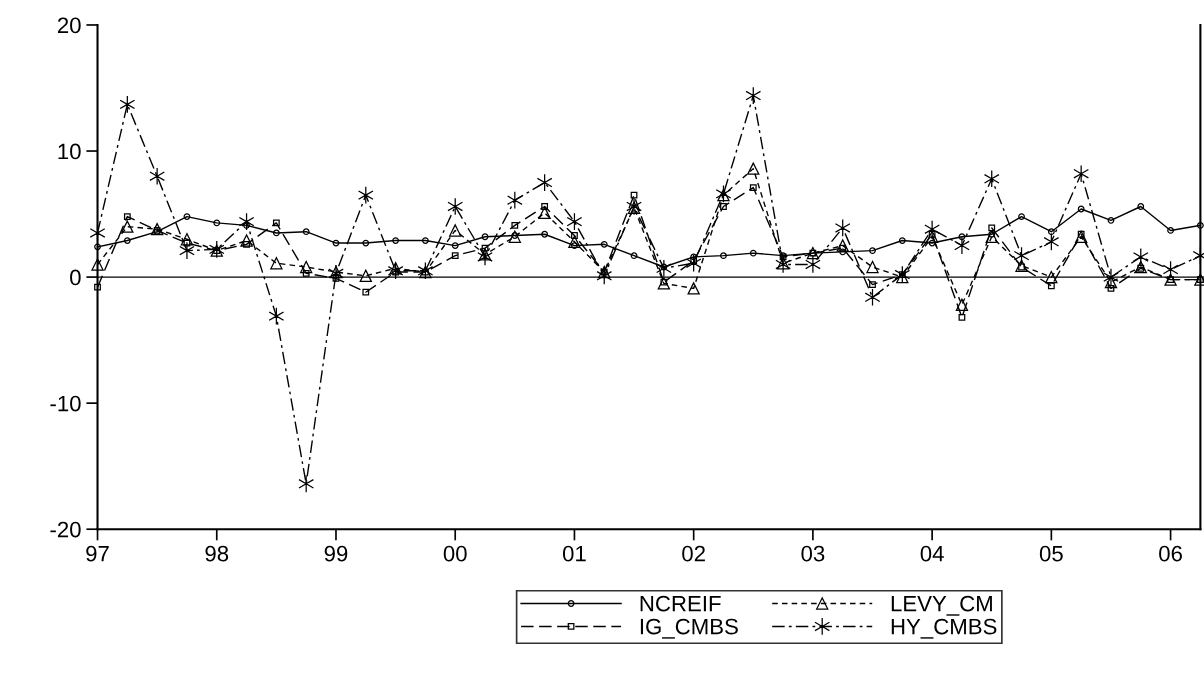 This screenshot has height=675, width=1204. I want to click on y-tick-label: -10, so click(65, 403).